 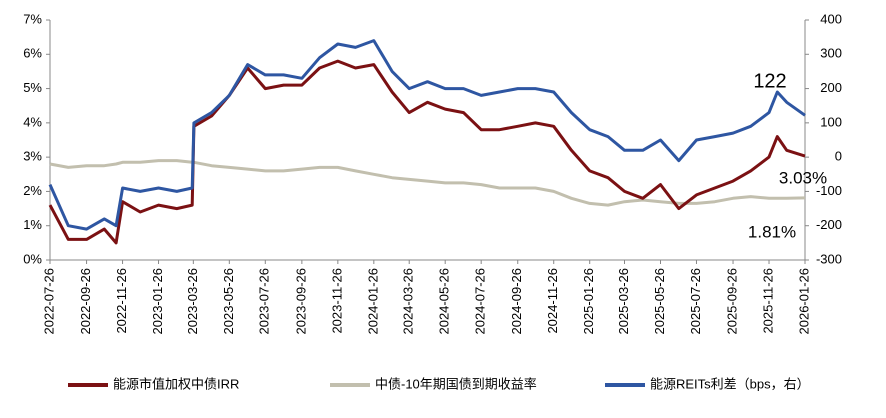 What do you see at coordinates (176, 383) in the screenshot?
I see `legend-label: 能源市值加权中债IRR` at bounding box center [176, 383].